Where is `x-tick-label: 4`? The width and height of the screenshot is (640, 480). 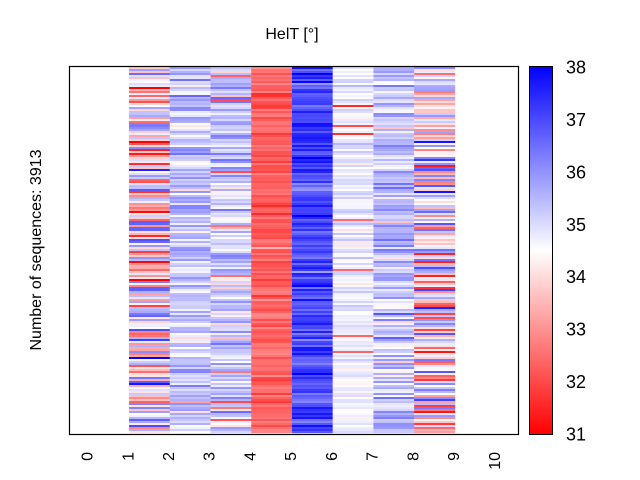 x-tick-label: 4 is located at coordinates (250, 456).